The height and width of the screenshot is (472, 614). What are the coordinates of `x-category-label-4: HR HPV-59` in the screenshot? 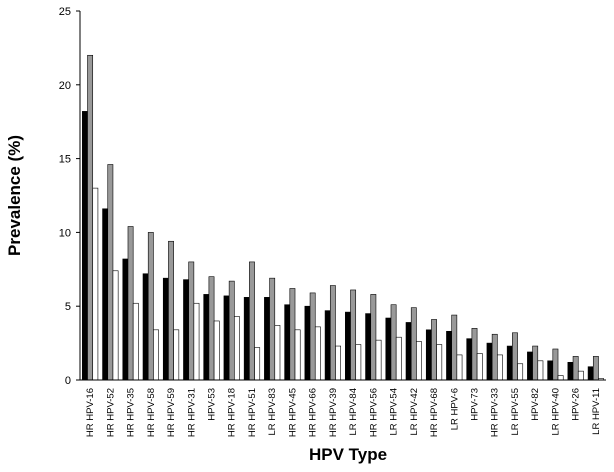 It's located at (171, 412).